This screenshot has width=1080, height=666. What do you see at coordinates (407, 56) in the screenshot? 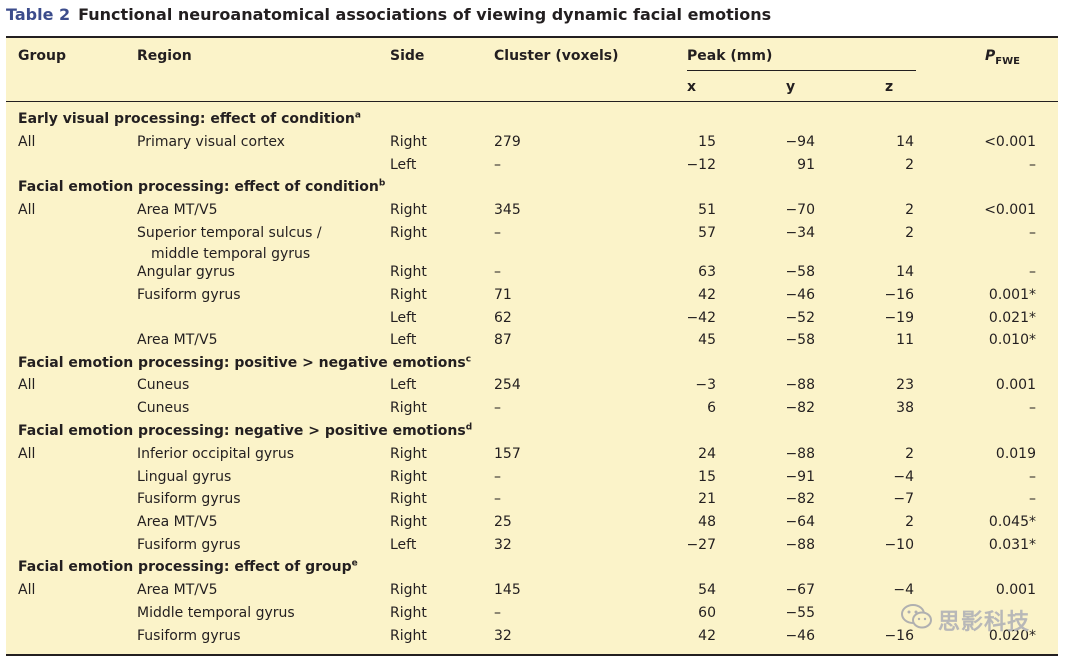
I see `col-header-side: Side` at bounding box center [407, 56].